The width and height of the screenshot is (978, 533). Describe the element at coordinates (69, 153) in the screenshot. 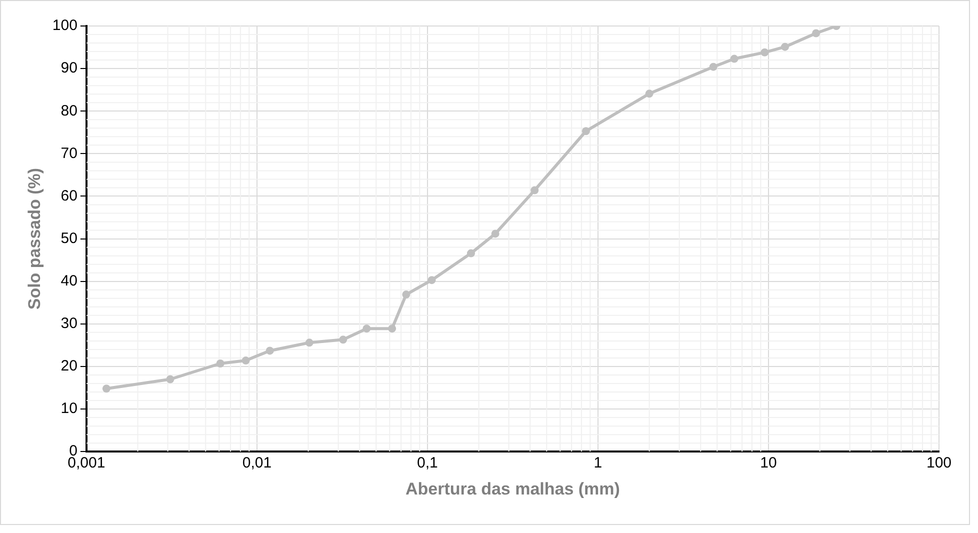

I see `y-tick-label: 70` at that location.